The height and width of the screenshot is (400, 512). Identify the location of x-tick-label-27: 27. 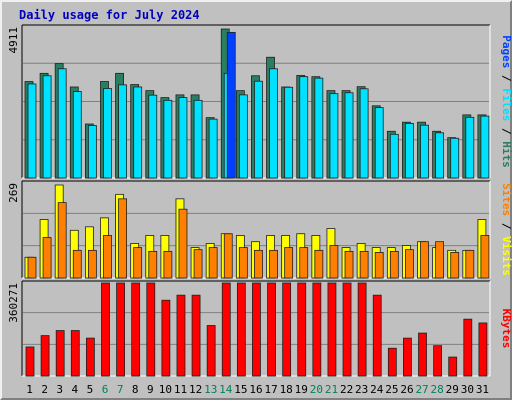
(421, 389).